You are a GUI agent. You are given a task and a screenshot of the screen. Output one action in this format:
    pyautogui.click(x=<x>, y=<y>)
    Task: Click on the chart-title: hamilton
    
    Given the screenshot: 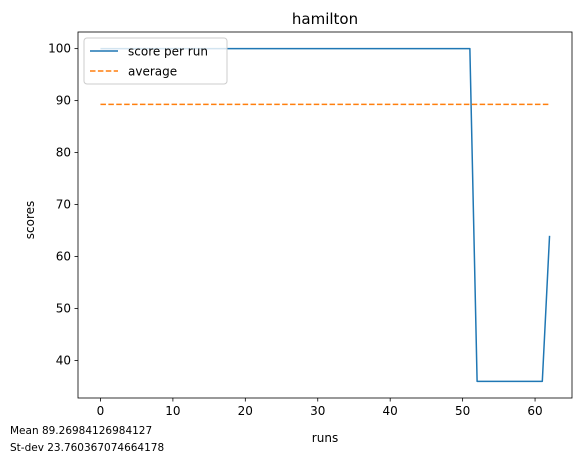 What is the action you would take?
    pyautogui.click(x=325, y=19)
    